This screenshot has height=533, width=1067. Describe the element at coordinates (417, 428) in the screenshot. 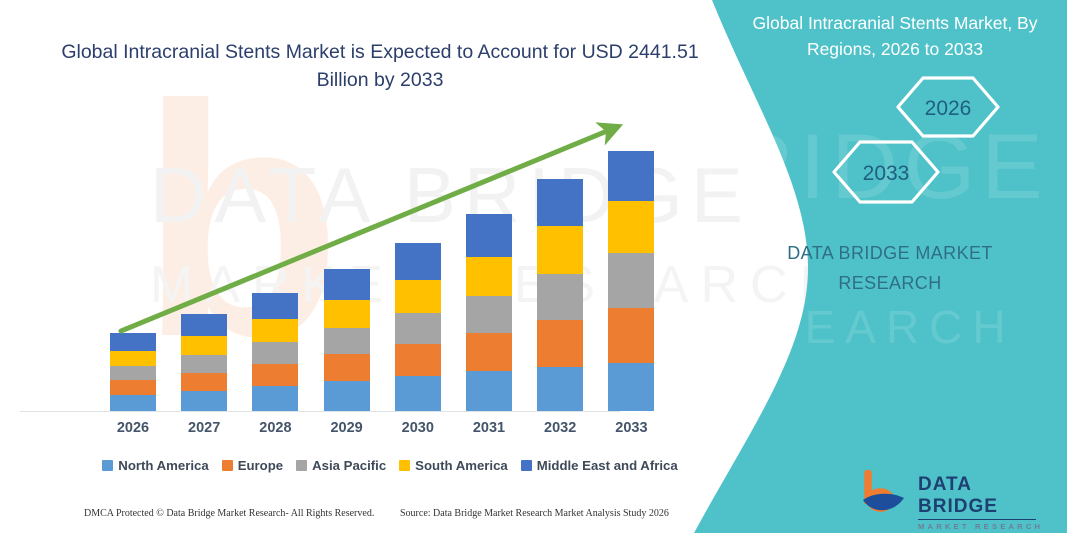

I see `x-axis-label: 2030` at that location.